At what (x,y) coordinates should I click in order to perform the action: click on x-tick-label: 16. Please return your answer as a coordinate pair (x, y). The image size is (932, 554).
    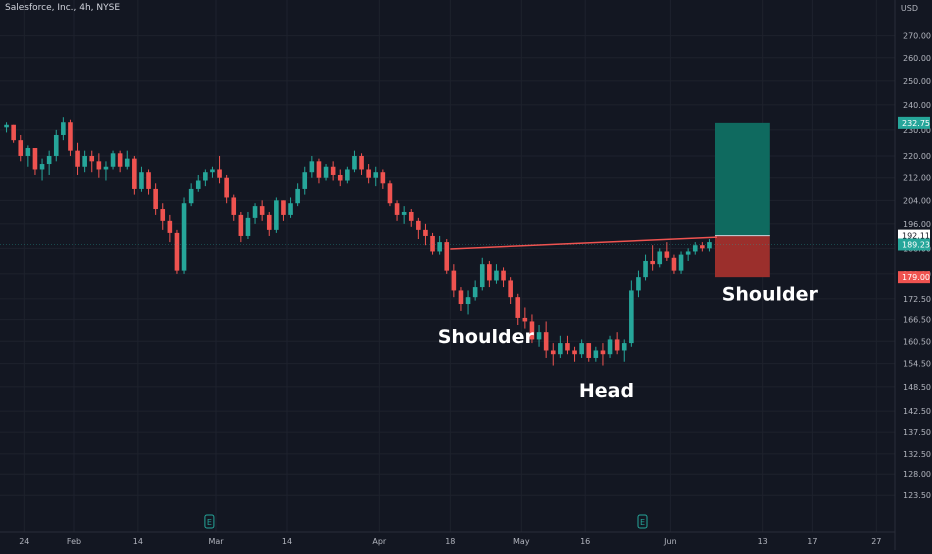
    Looking at the image, I should click on (585, 541).